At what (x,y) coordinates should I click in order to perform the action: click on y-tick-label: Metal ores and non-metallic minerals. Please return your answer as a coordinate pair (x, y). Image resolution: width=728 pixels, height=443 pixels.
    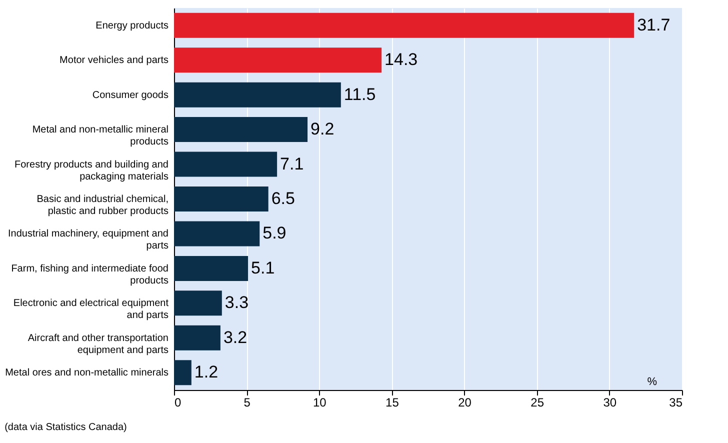
    Looking at the image, I should click on (86, 373).